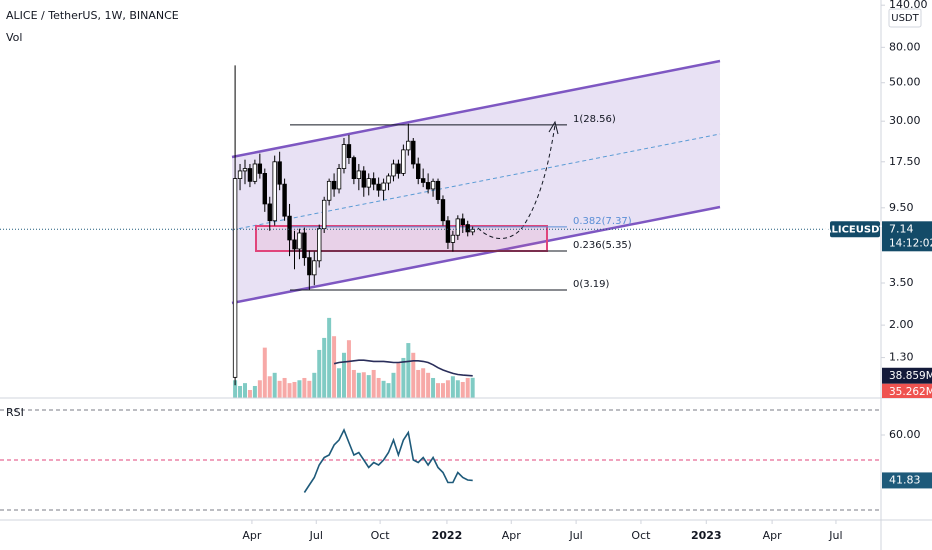 This screenshot has height=550, width=932. What do you see at coordinates (905, 161) in the screenshot?
I see `y-tick-label: 17.50` at bounding box center [905, 161].